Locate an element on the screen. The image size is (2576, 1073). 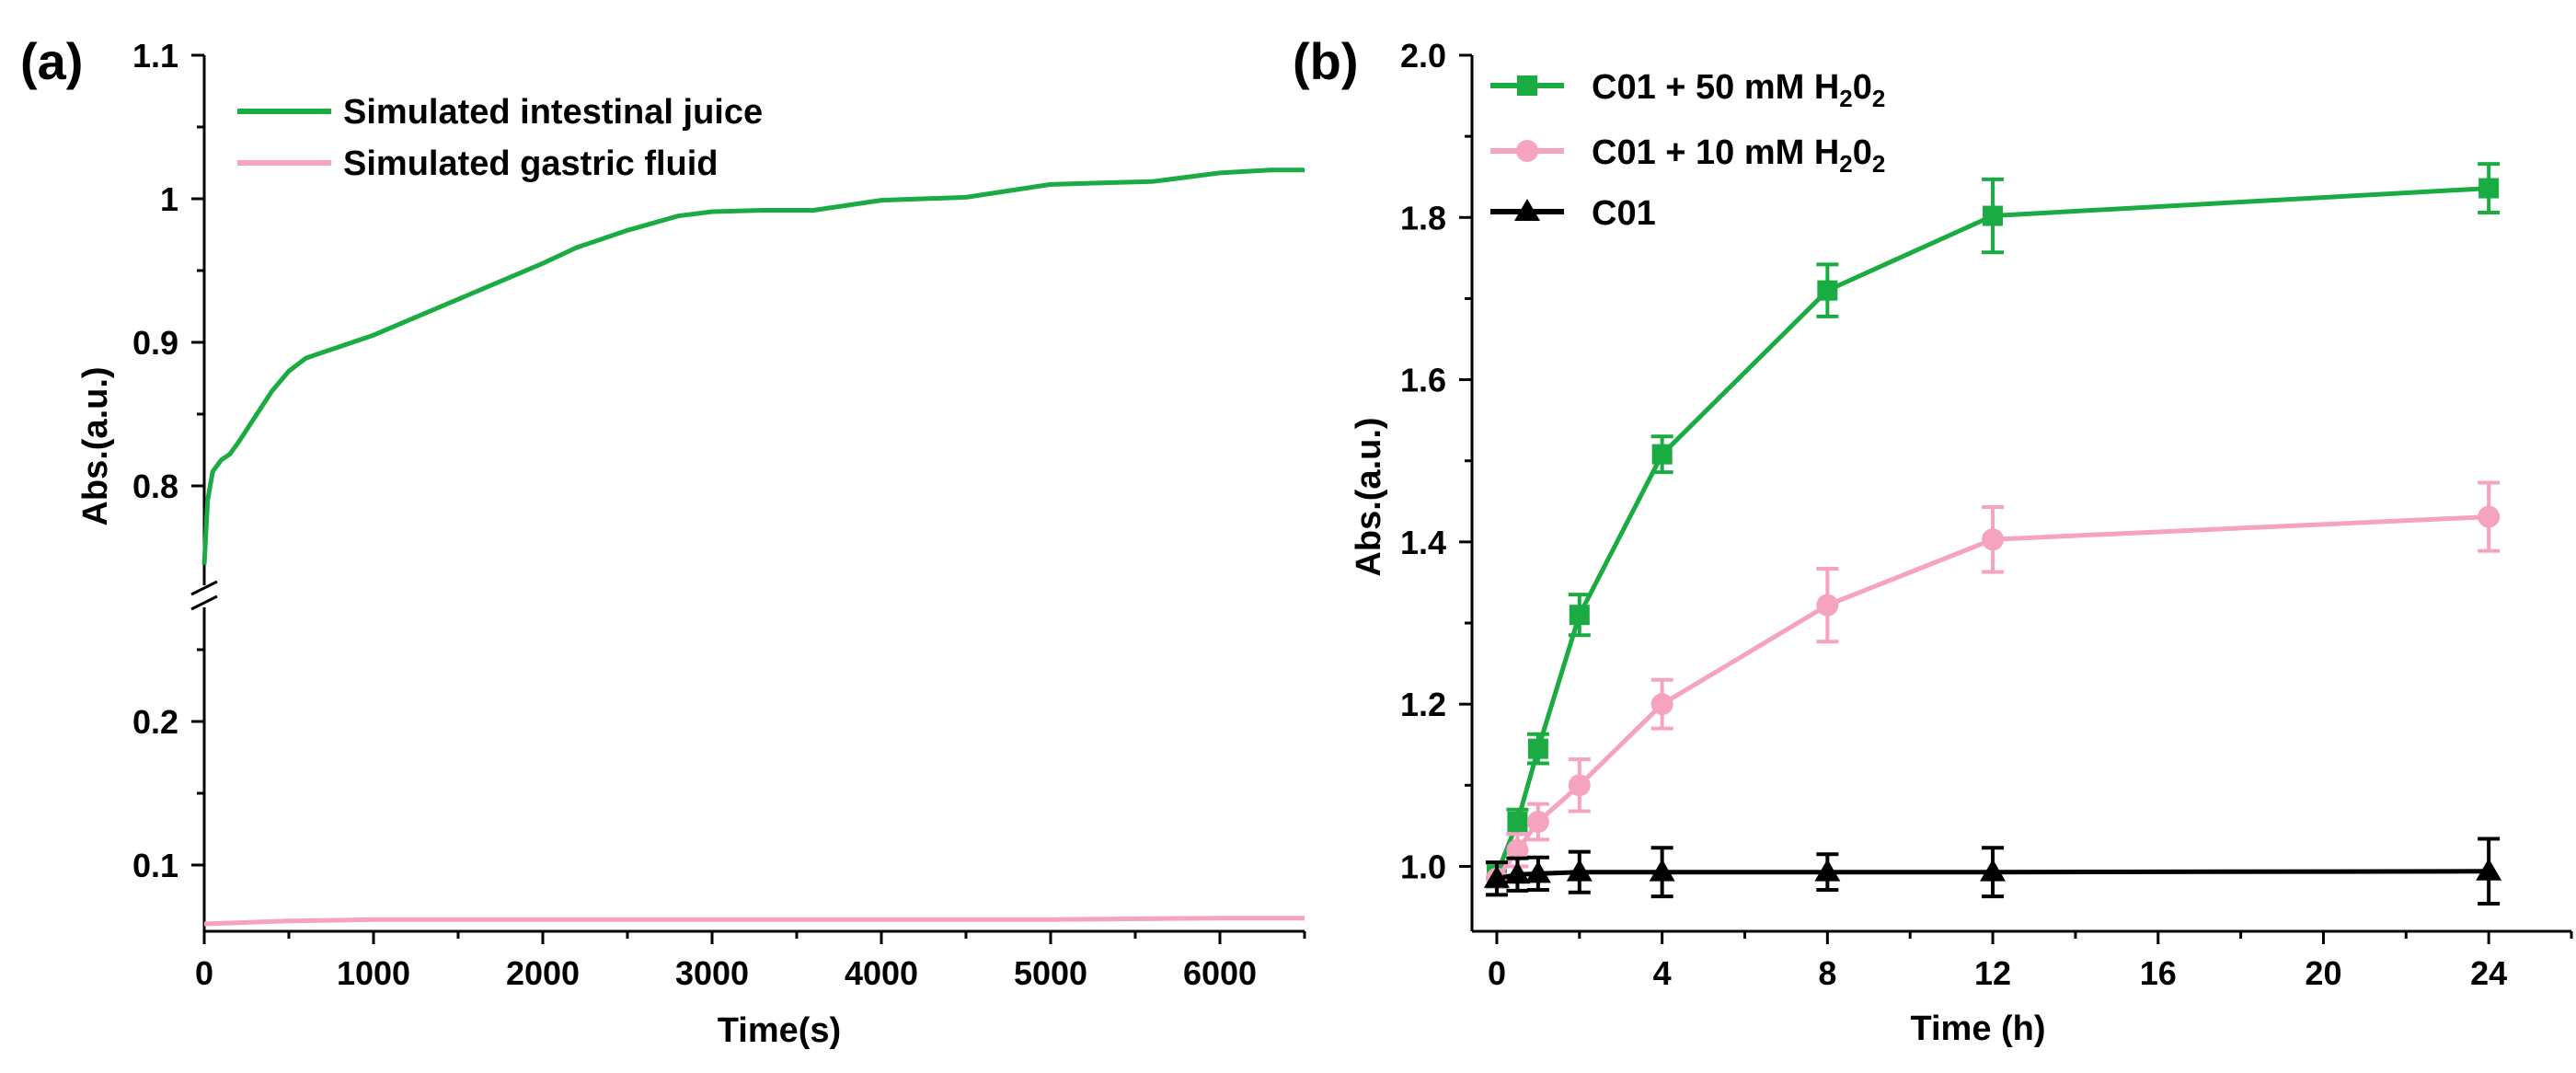
panel-b-y-tick-label: 1.8 is located at coordinates (1423, 218).